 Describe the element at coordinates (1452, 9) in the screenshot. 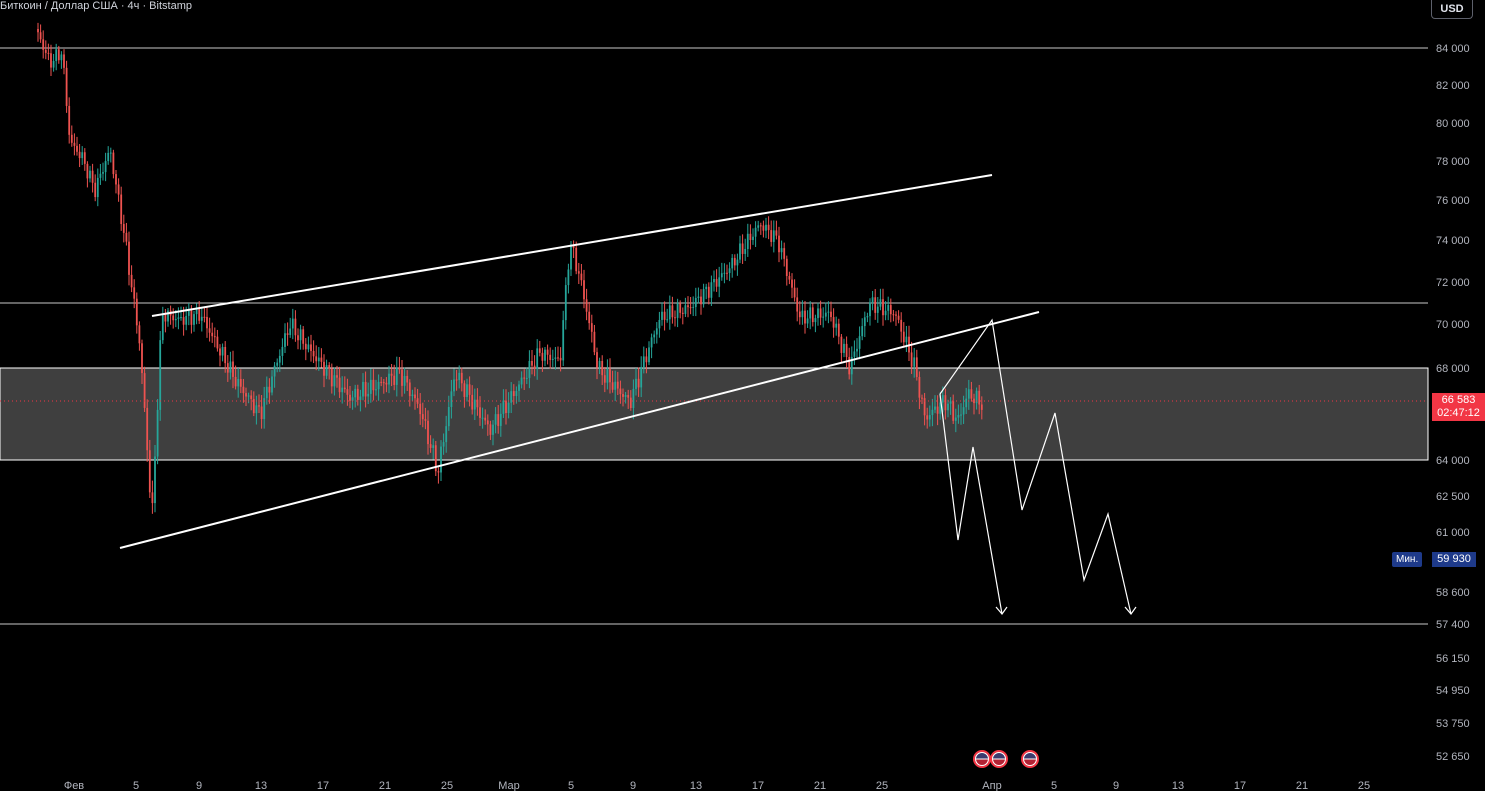

I see `currency-button: USD` at that location.